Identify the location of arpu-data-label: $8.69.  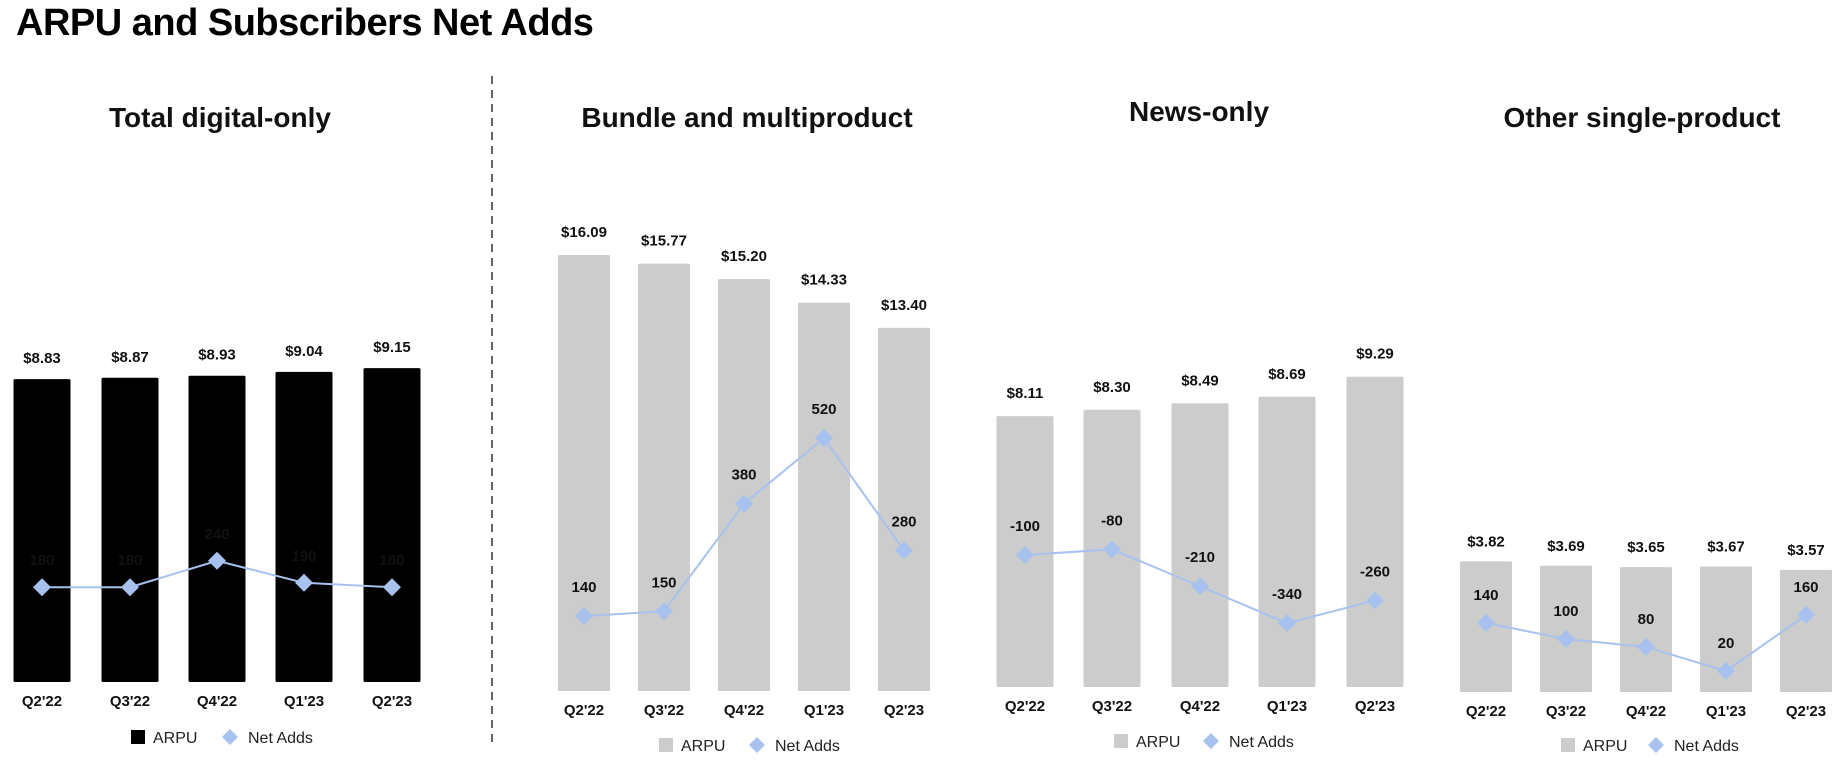
(1287, 374).